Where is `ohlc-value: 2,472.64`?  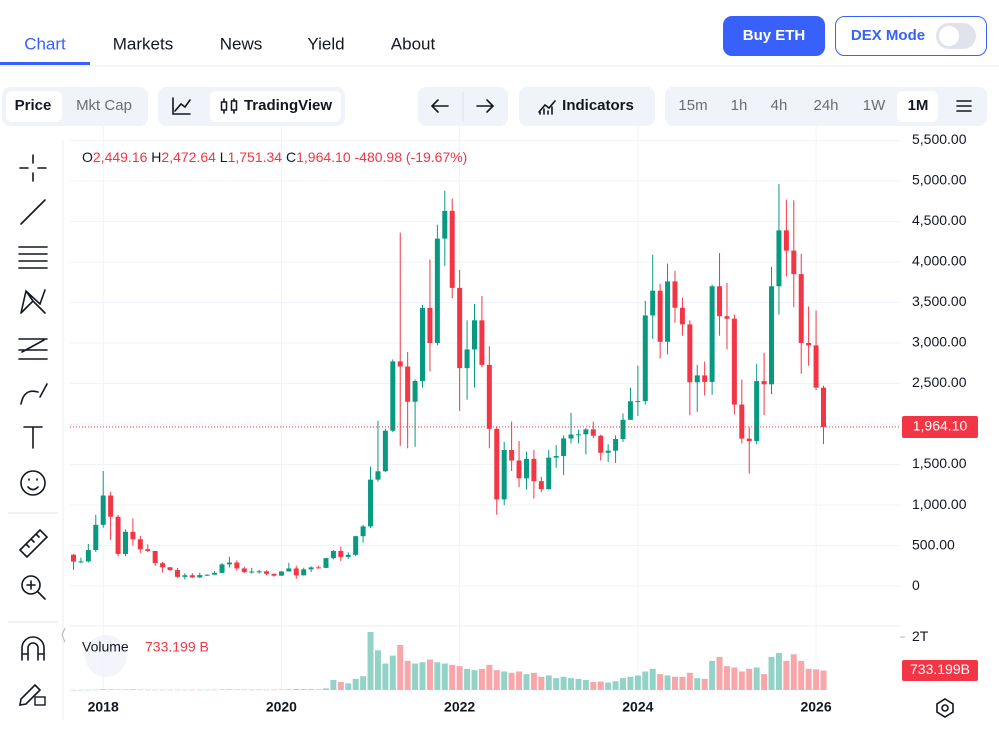 ohlc-value: 2,472.64 is located at coordinates (188, 157).